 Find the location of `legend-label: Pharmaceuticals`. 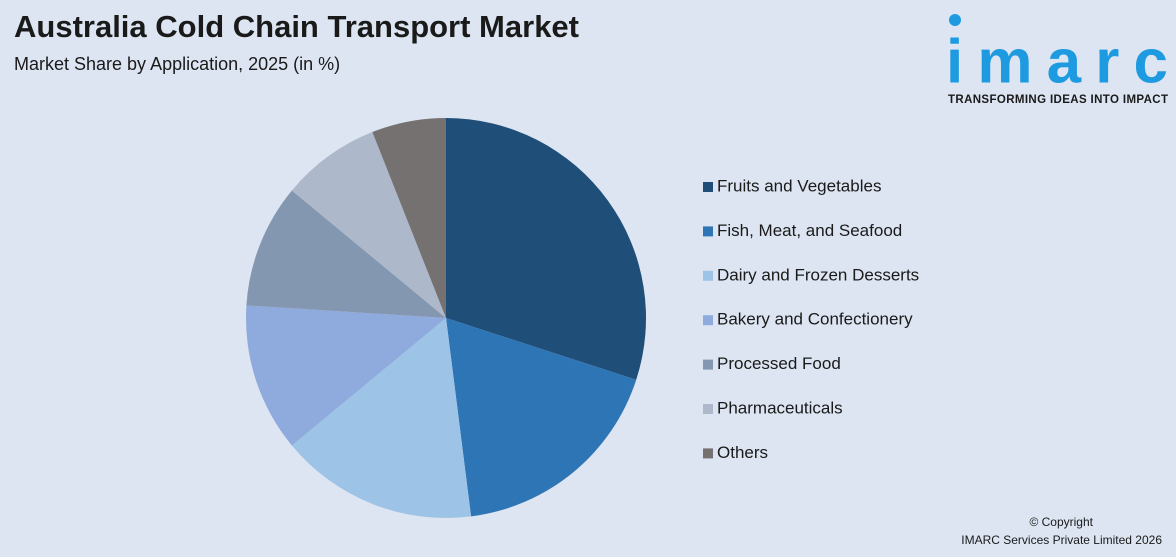

legend-label: Pharmaceuticals is located at coordinates (780, 407).